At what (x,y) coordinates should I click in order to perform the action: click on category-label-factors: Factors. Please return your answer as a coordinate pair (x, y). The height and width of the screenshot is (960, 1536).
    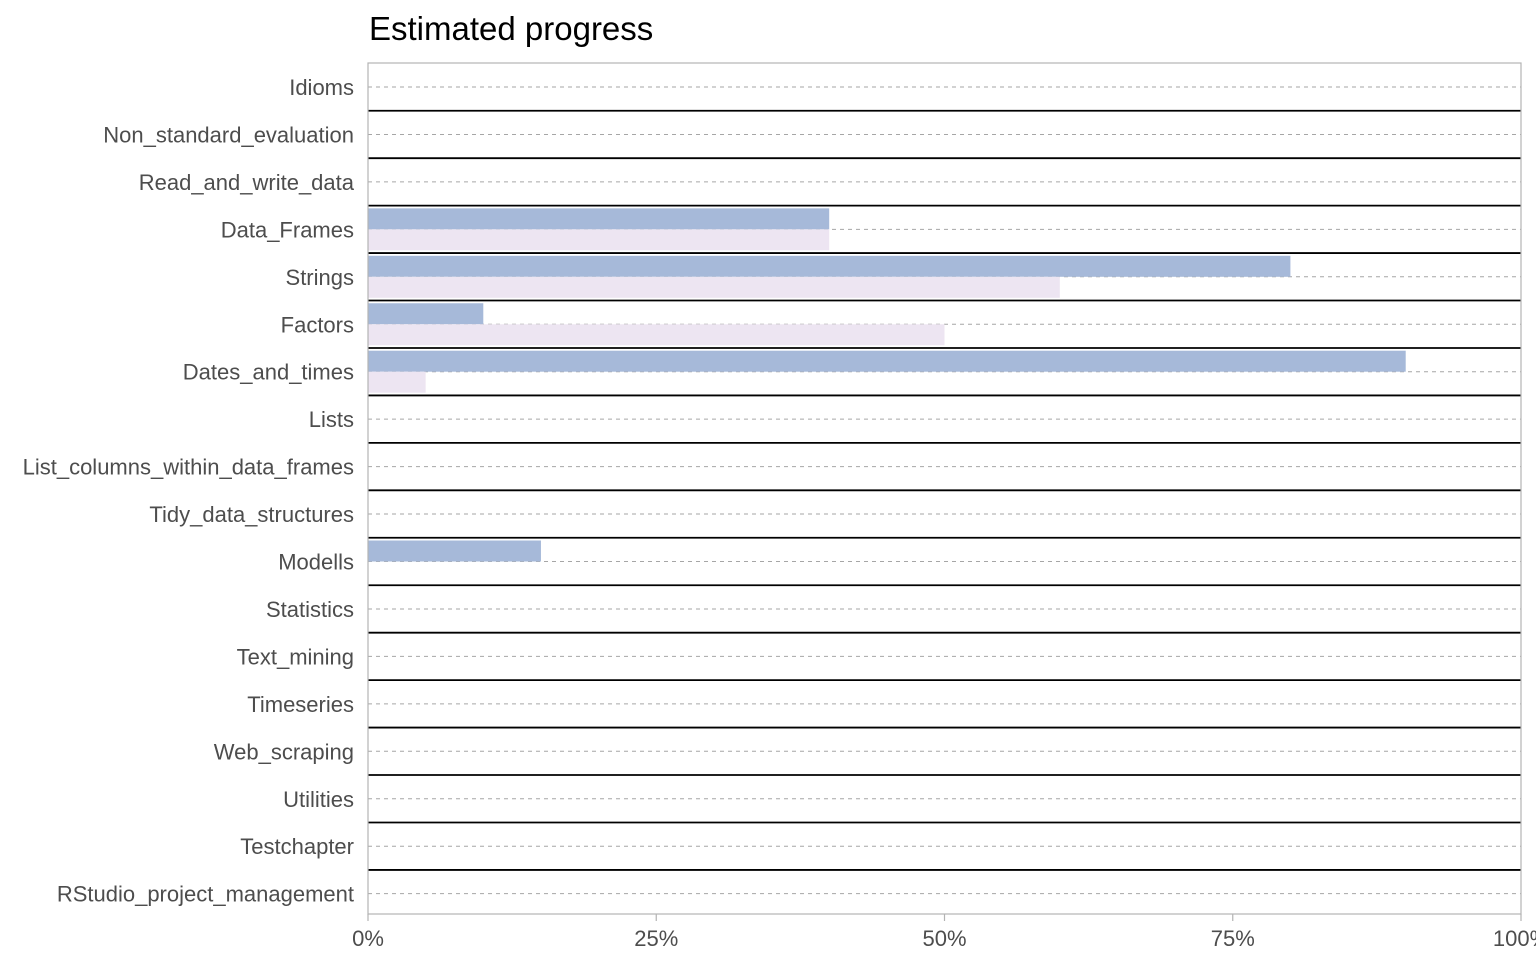
    Looking at the image, I should click on (317, 324).